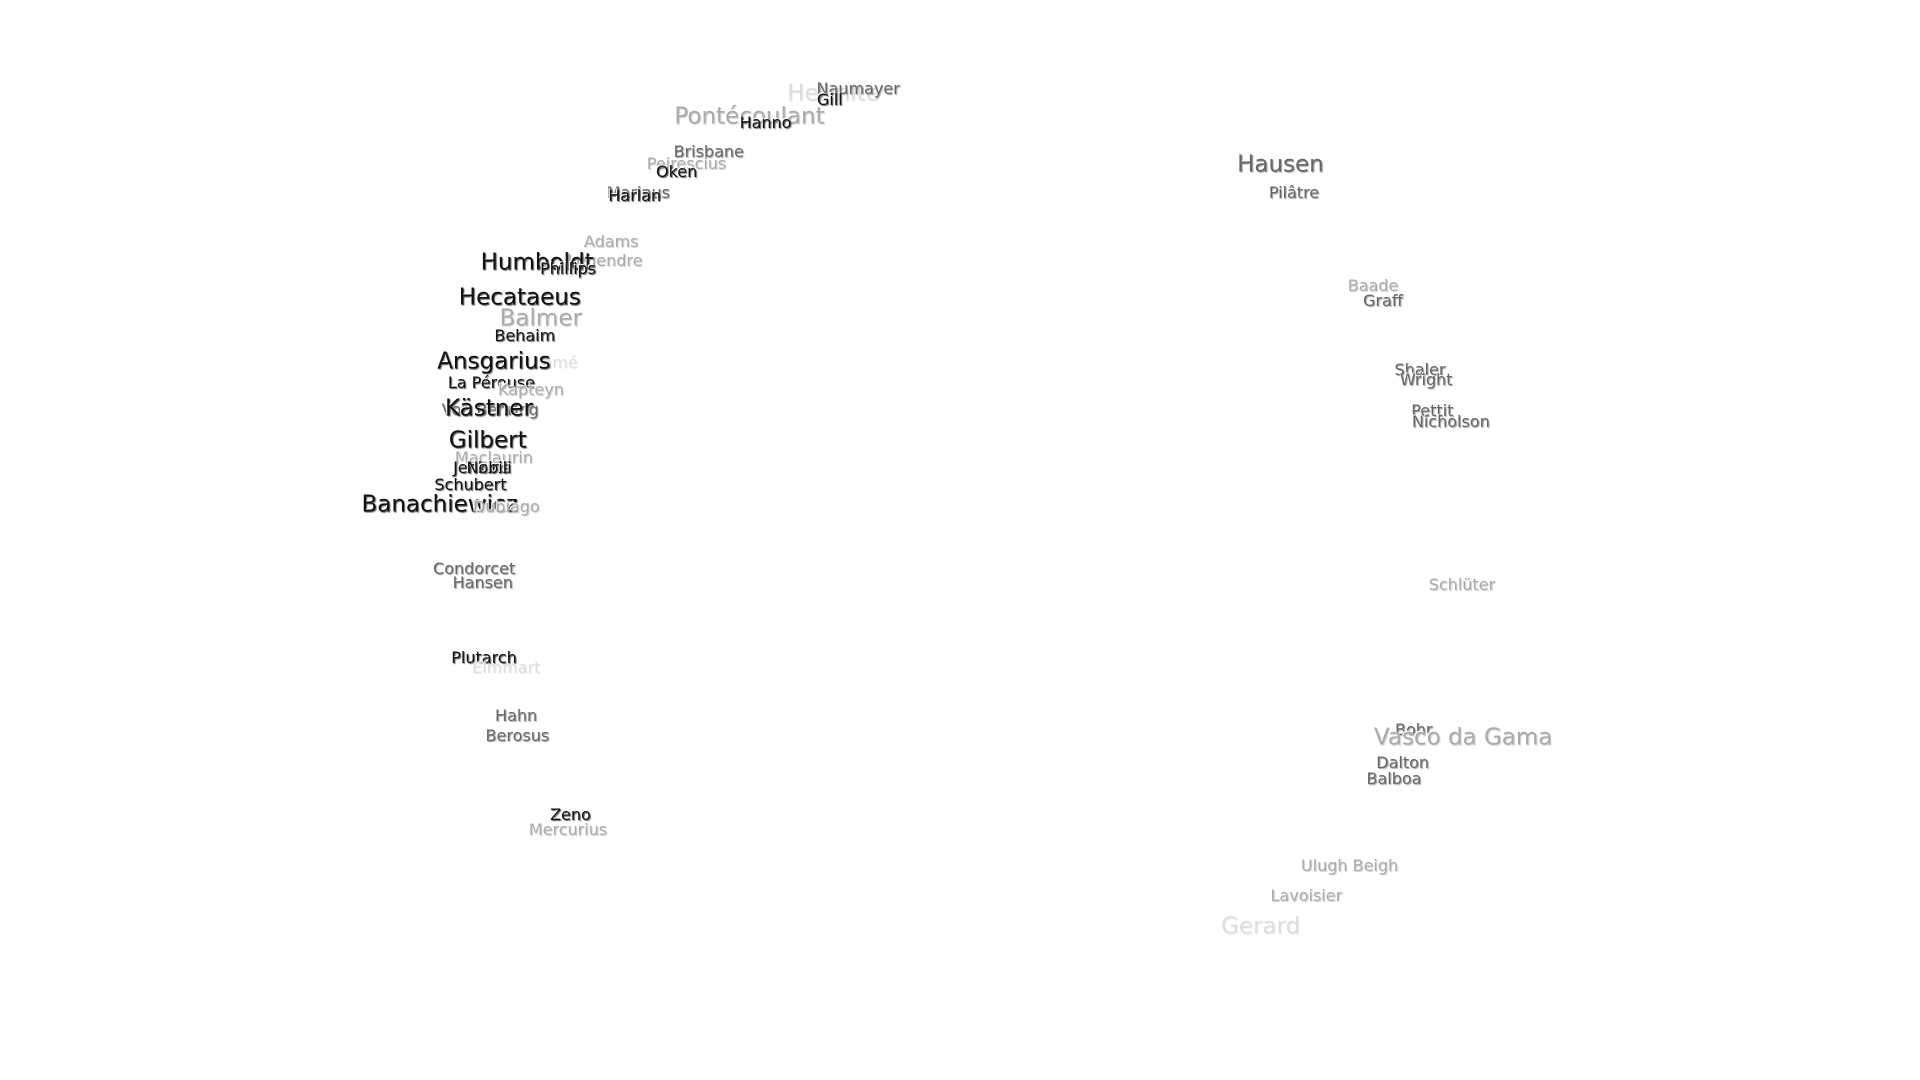 Image resolution: width=1920 pixels, height=1080 pixels. Describe the element at coordinates (858, 88) in the screenshot. I see `crater-label: Naumayer` at that location.